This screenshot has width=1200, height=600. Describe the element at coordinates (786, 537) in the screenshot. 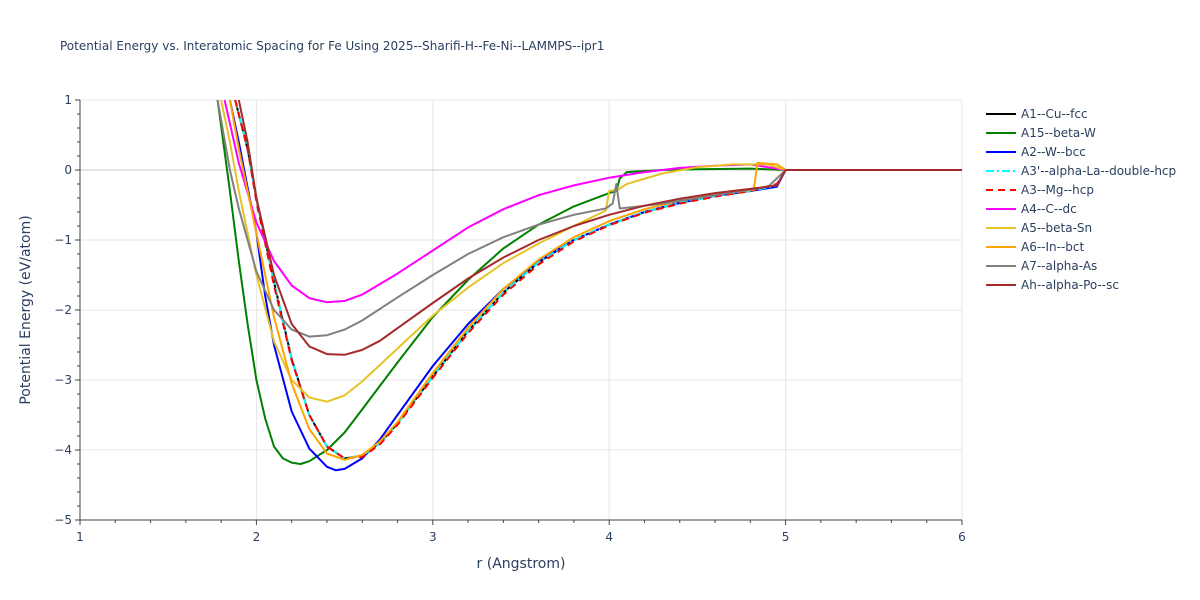

I see `x-tick-label: 5` at that location.